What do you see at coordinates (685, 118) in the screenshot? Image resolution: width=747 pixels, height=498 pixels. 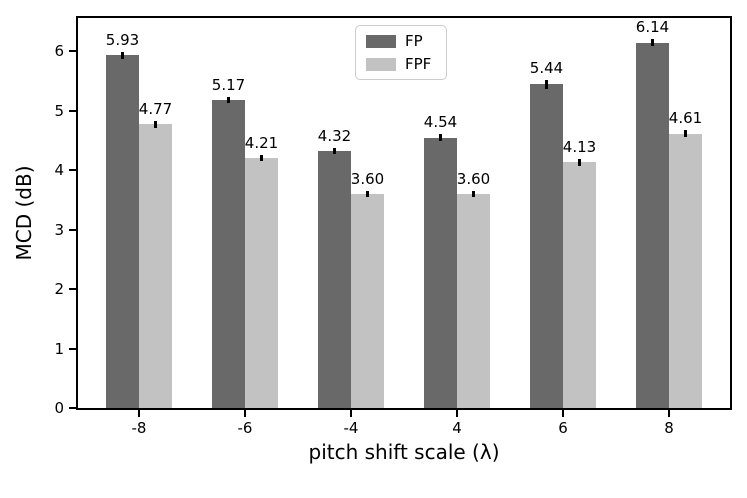 I see `bar-value-label: 4.61` at bounding box center [685, 118].